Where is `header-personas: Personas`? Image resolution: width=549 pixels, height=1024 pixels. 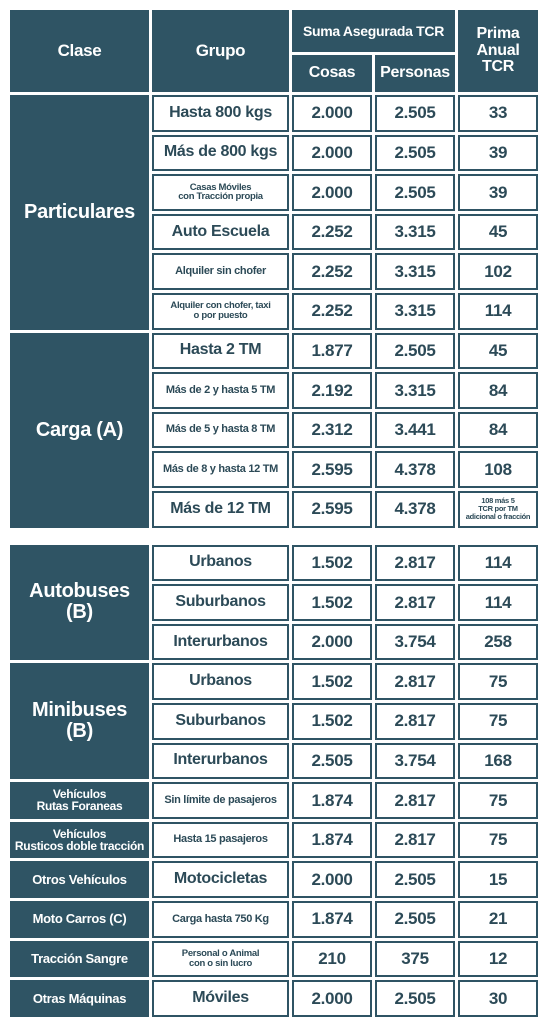
header-personas: Personas is located at coordinates (415, 73).